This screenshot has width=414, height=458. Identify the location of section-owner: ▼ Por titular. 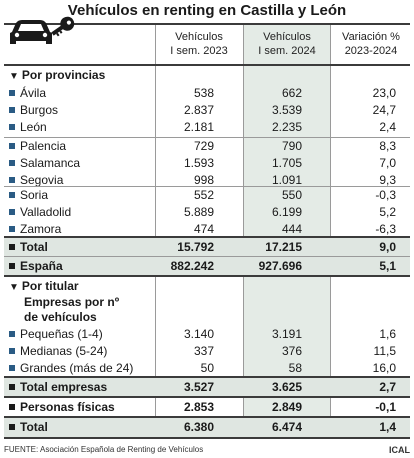
(44, 287).